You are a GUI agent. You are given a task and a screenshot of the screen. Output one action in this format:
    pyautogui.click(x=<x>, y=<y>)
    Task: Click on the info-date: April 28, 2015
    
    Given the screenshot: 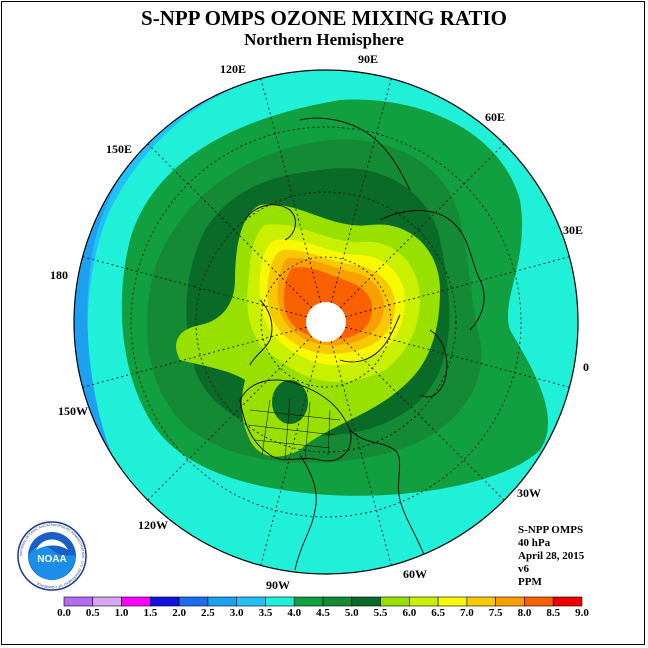 What is the action you would take?
    pyautogui.click(x=551, y=556)
    